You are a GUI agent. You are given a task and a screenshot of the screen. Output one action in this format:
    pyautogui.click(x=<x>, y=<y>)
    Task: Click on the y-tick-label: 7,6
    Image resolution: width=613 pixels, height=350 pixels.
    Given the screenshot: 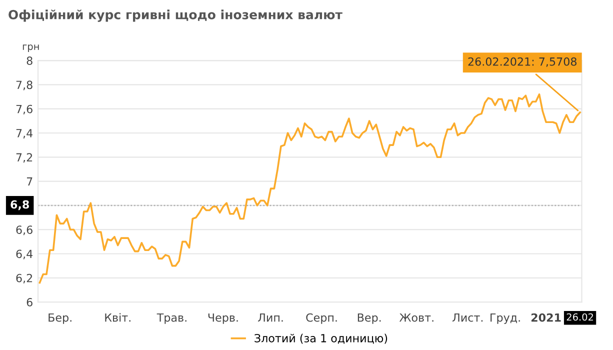 What is the action you would take?
    pyautogui.click(x=24, y=109)
    